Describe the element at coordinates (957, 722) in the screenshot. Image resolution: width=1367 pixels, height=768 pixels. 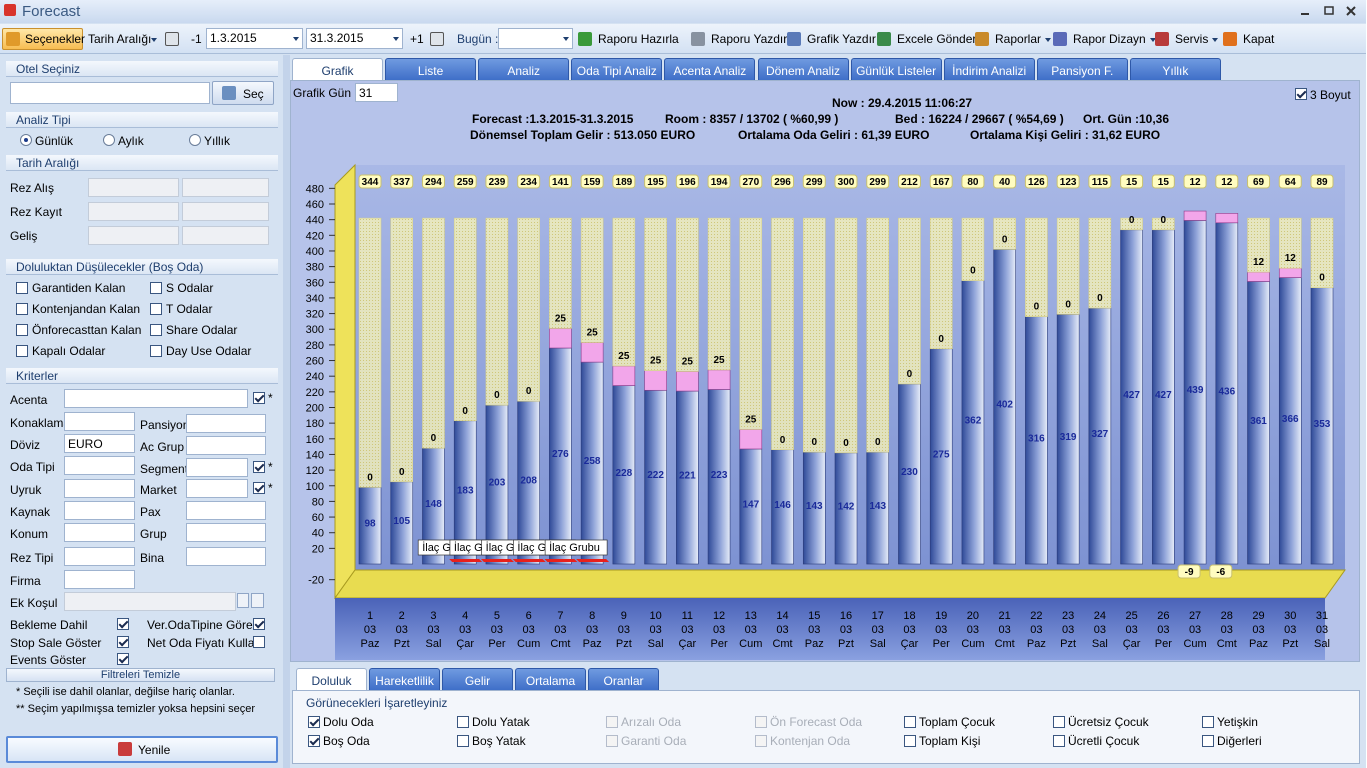
I see `visible-option: Toplam Çocuk` at that location.